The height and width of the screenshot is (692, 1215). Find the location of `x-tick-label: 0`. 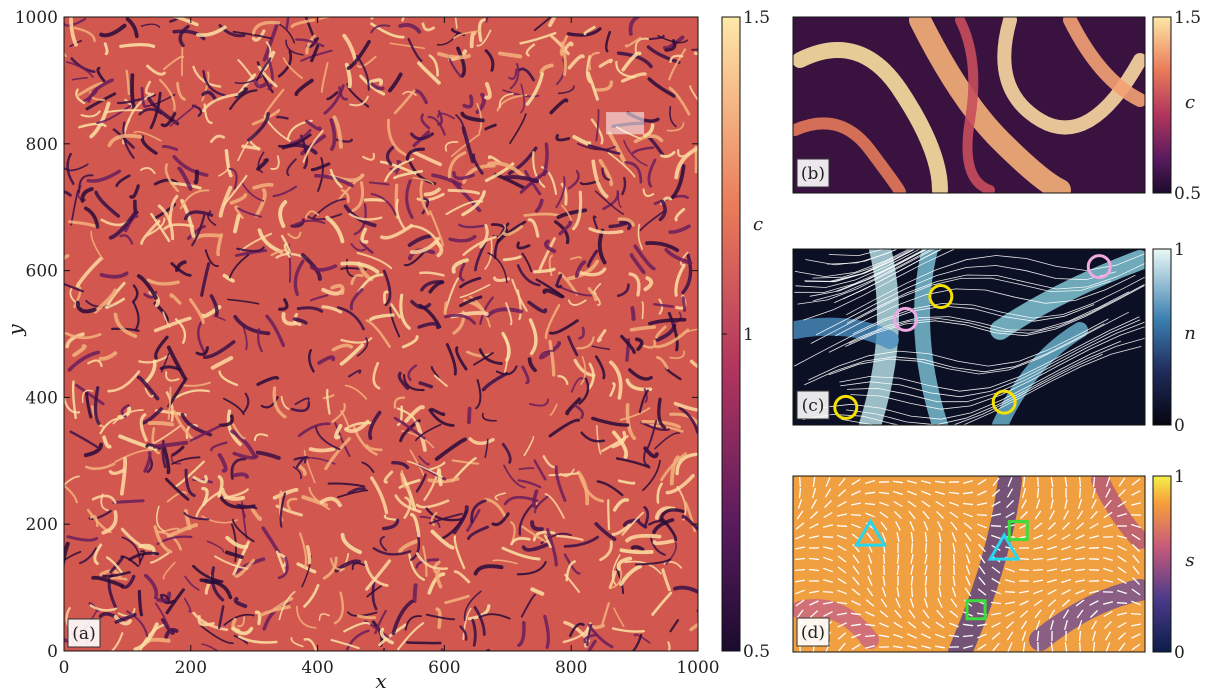

x-tick-label: 0 is located at coordinates (64, 668).